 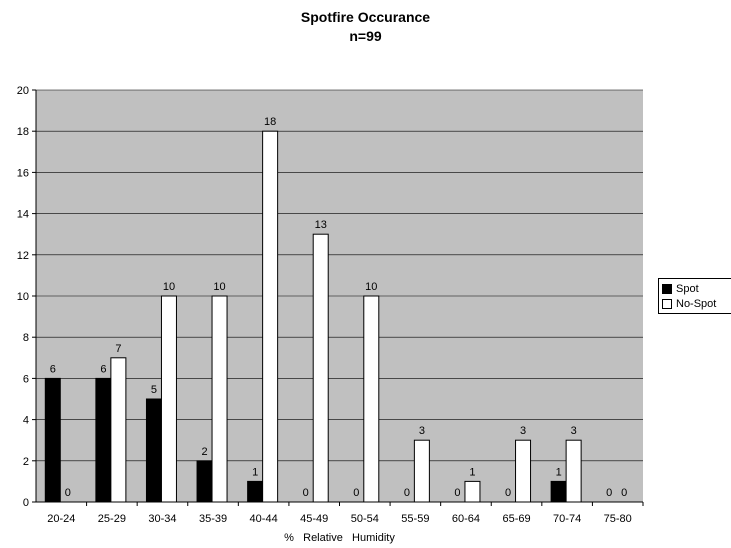 What do you see at coordinates (118, 349) in the screenshot?
I see `data-label: 7` at bounding box center [118, 349].